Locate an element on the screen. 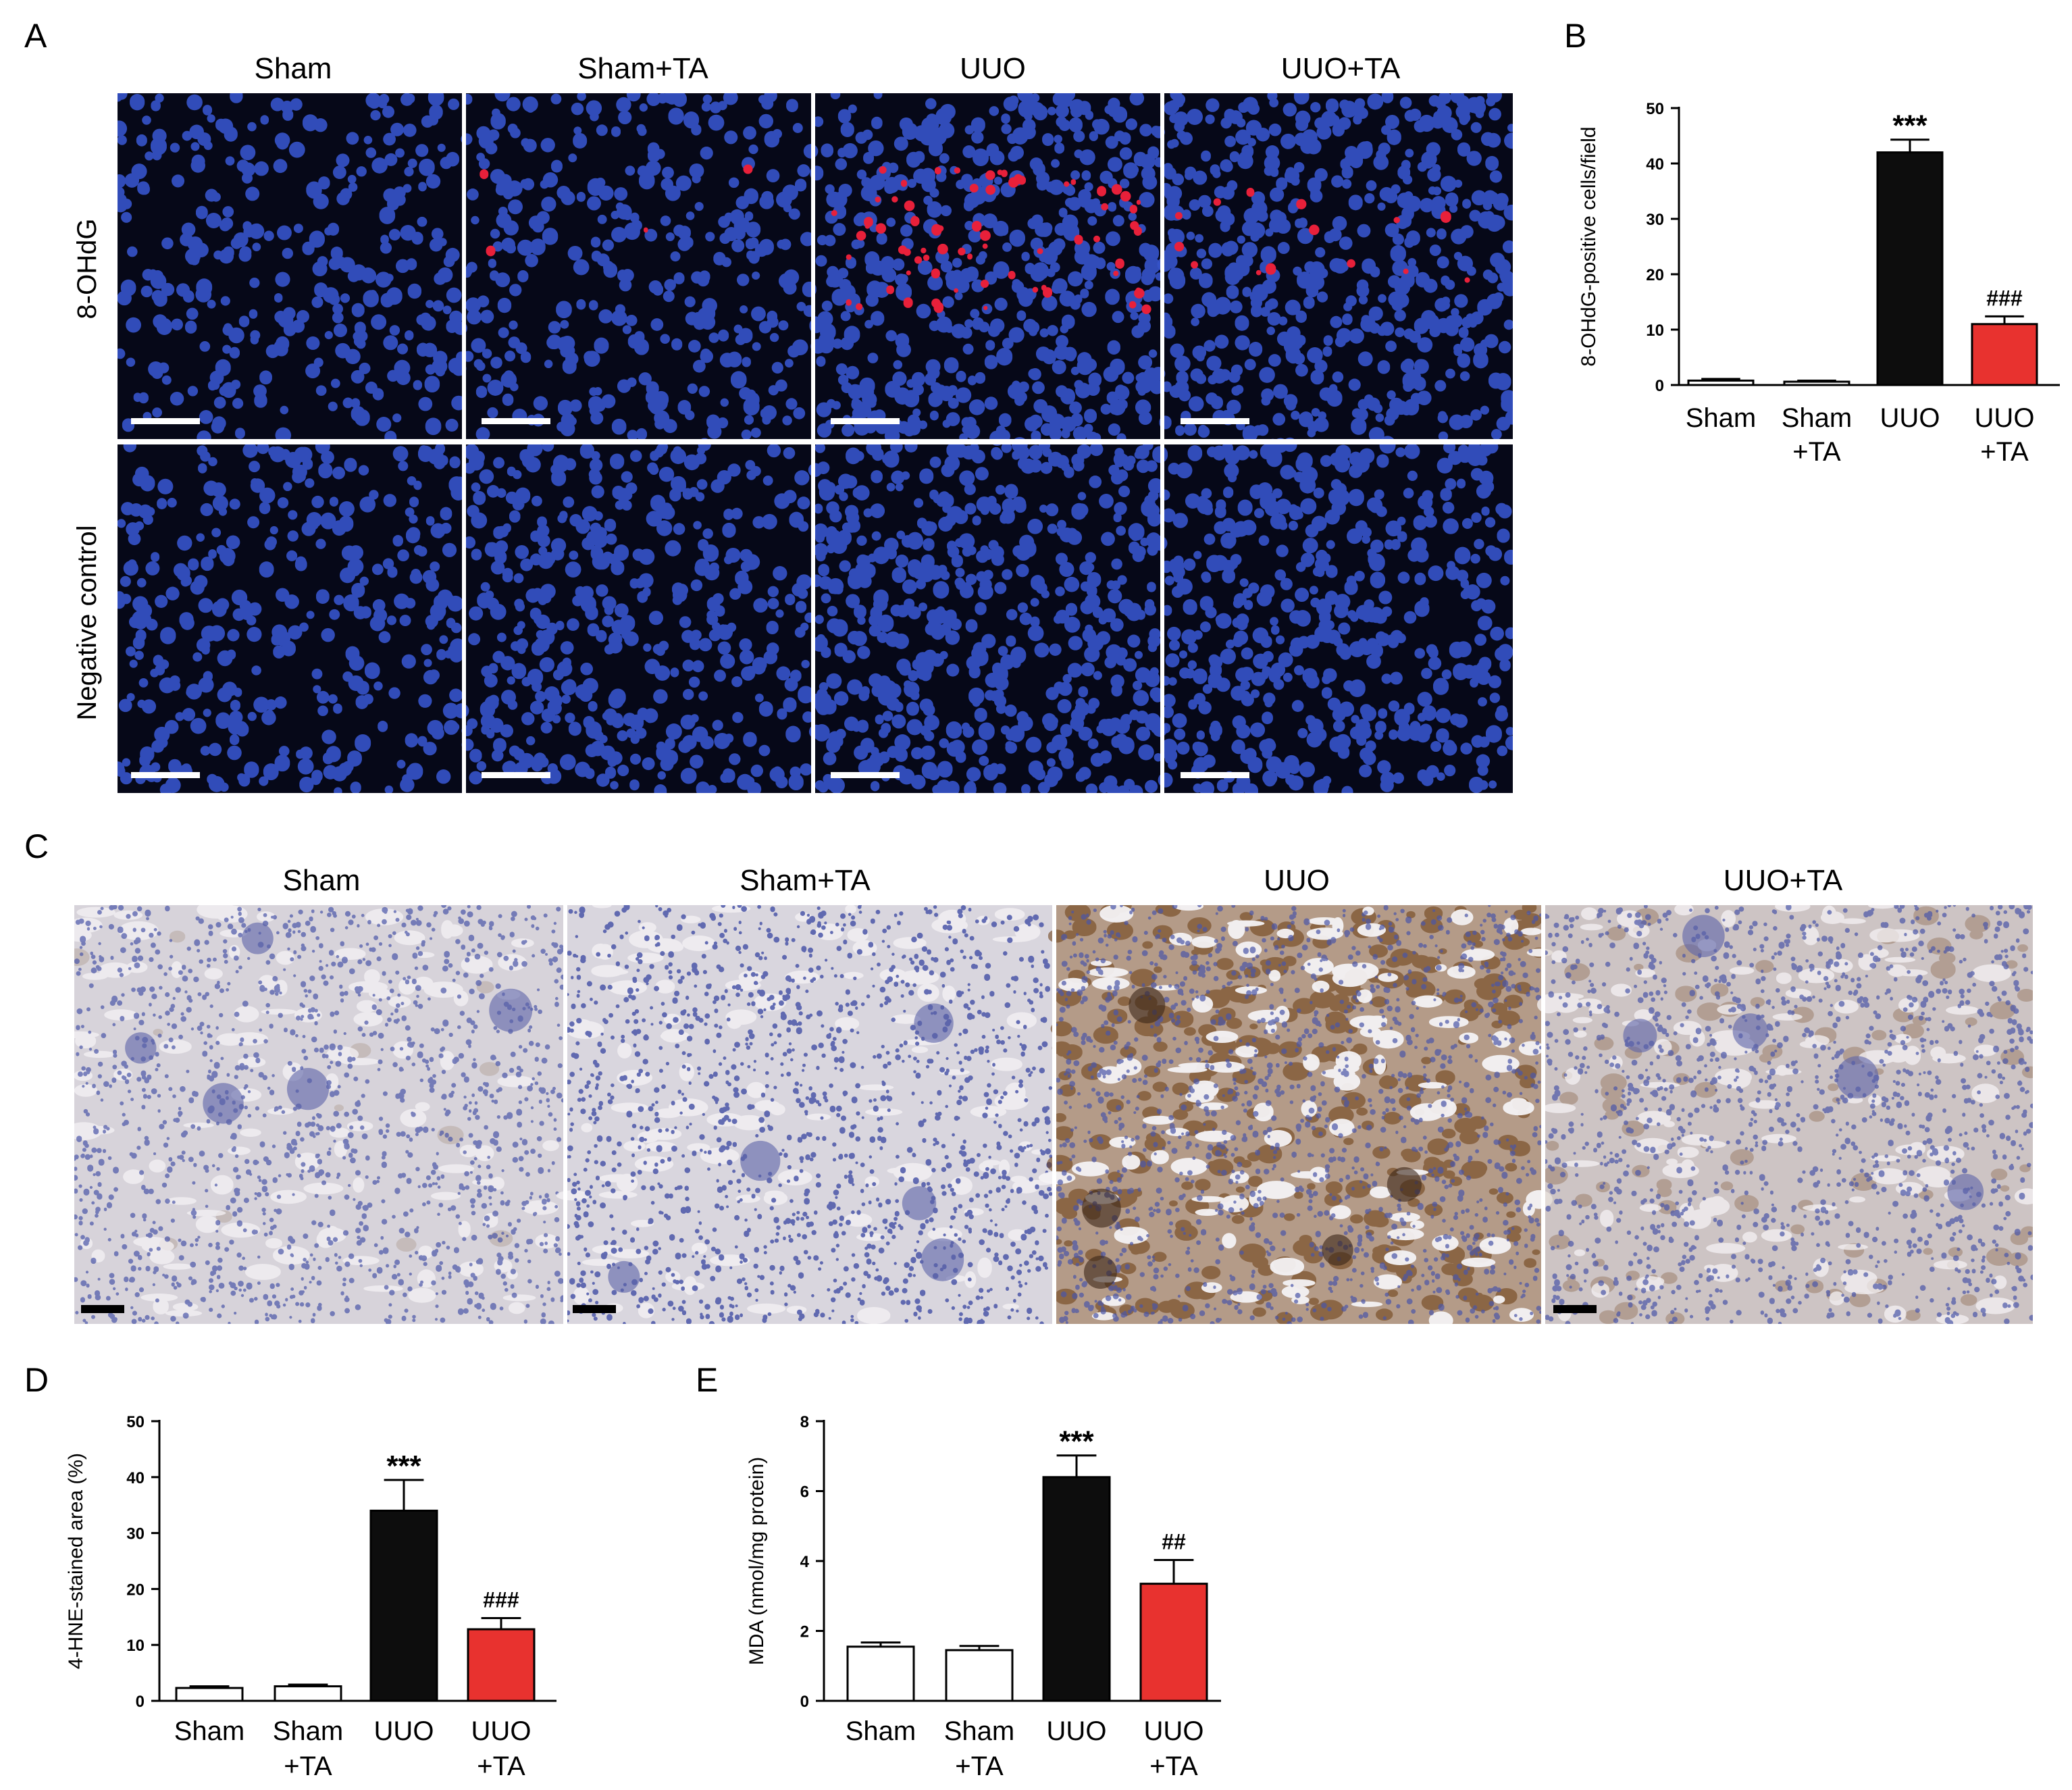  panel-label-b: B is located at coordinates (1575, 36).